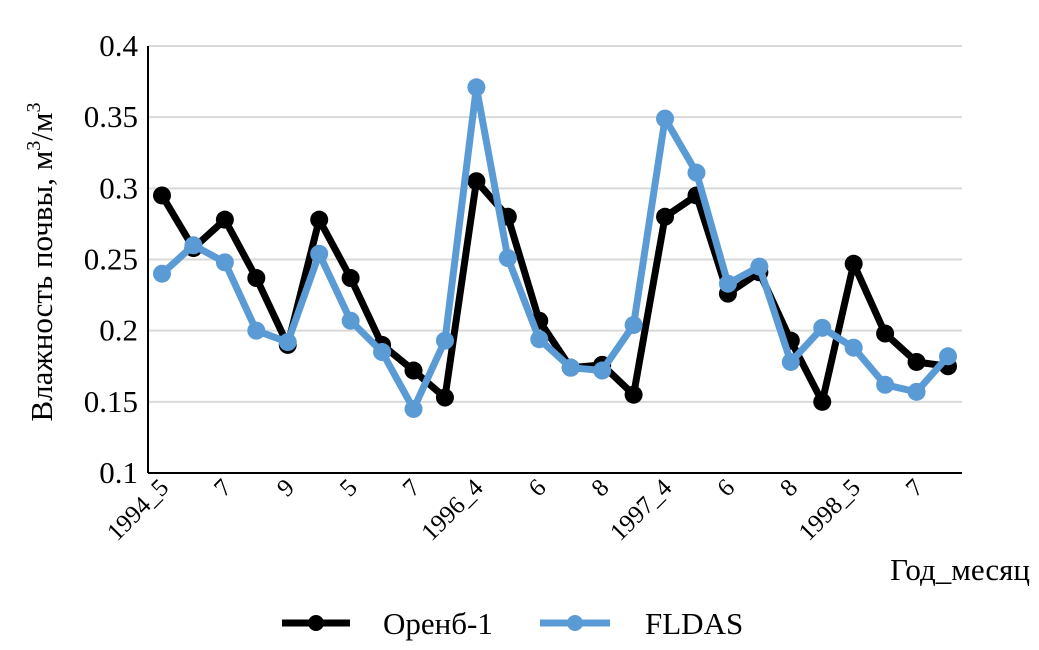 The image size is (1039, 650). Describe the element at coordinates (111, 116) in the screenshot. I see `y-tick-label: 0.35` at that location.